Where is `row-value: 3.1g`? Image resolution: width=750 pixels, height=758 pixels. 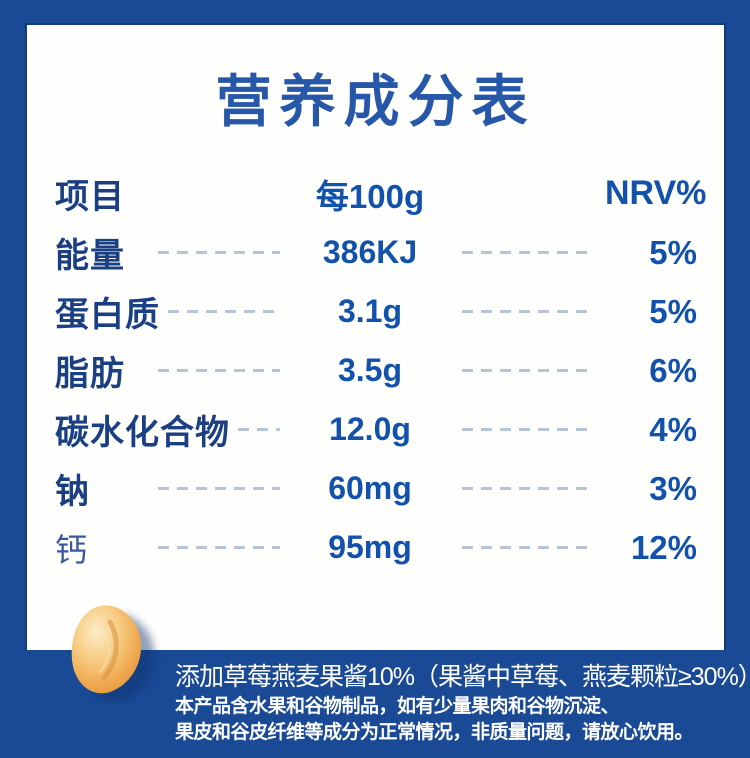
row-value: 3.1g is located at coordinates (370, 311).